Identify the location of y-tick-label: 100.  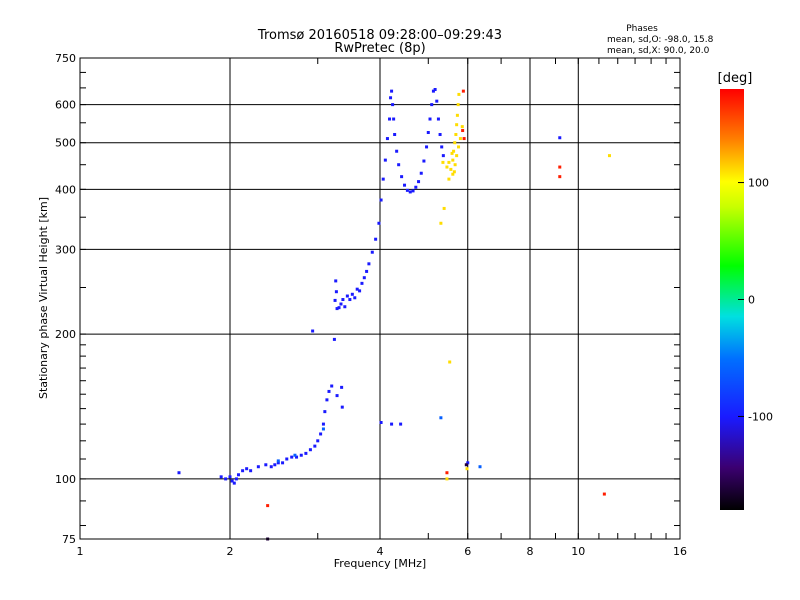
(65, 479).